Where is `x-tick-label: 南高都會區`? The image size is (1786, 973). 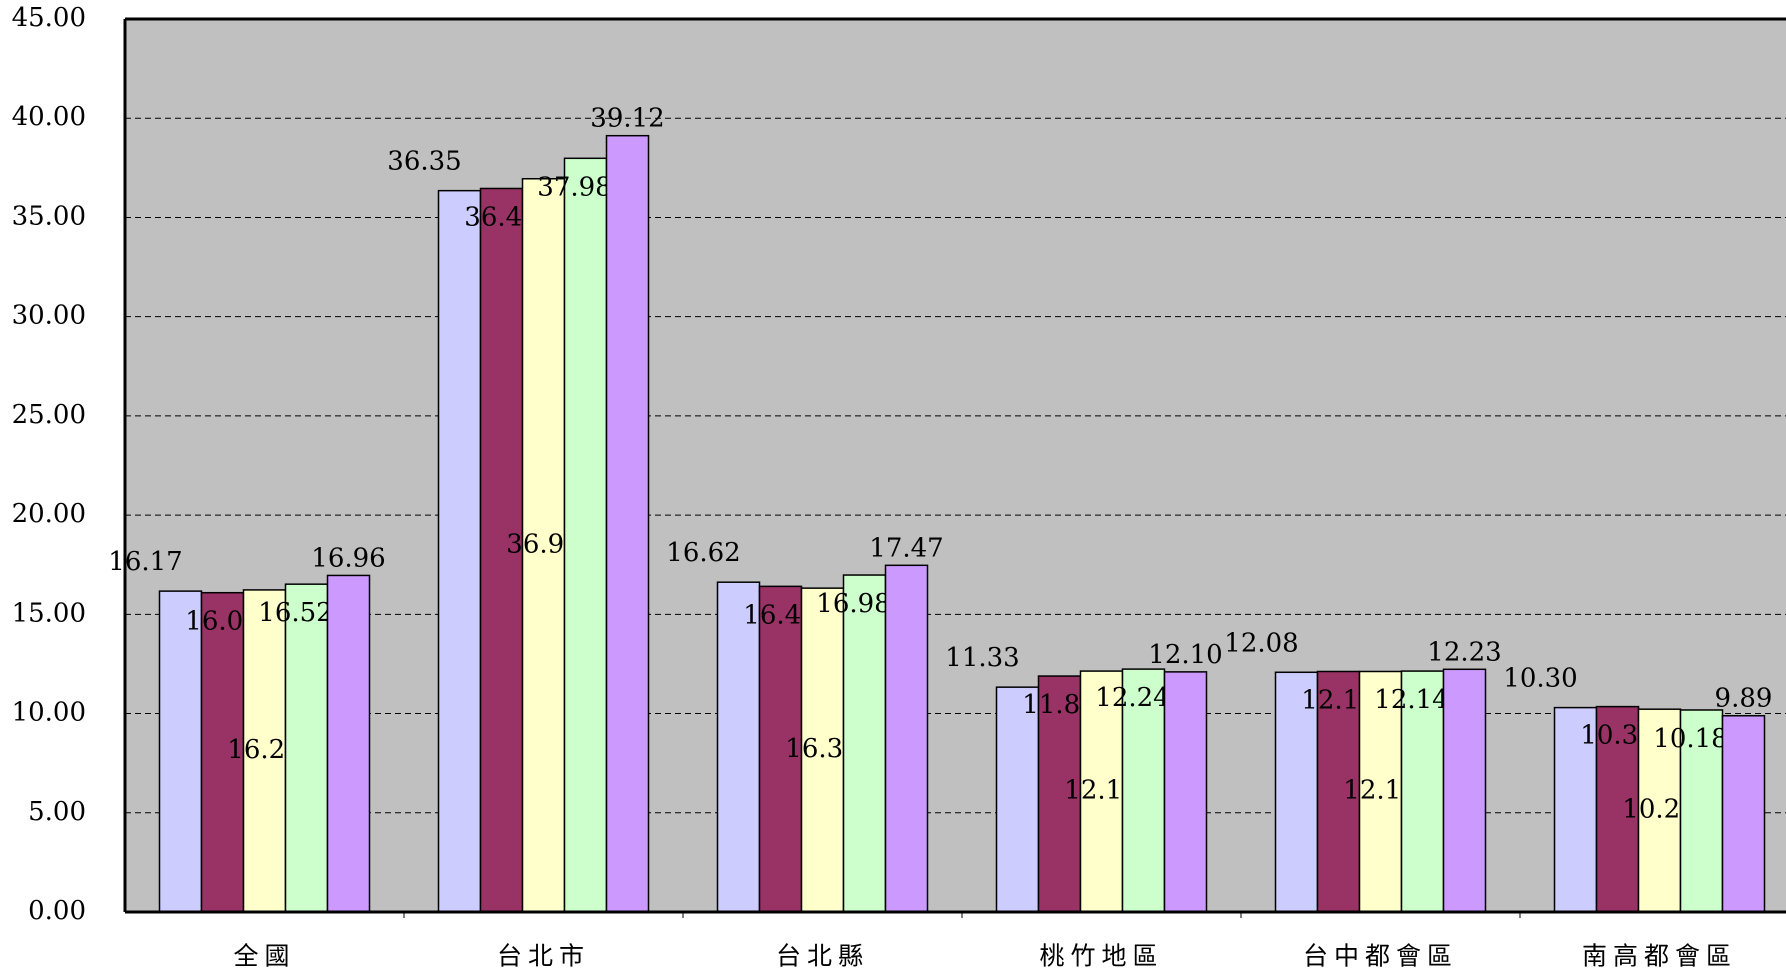
x-tick-label: 南高都會區 is located at coordinates (1659, 956).